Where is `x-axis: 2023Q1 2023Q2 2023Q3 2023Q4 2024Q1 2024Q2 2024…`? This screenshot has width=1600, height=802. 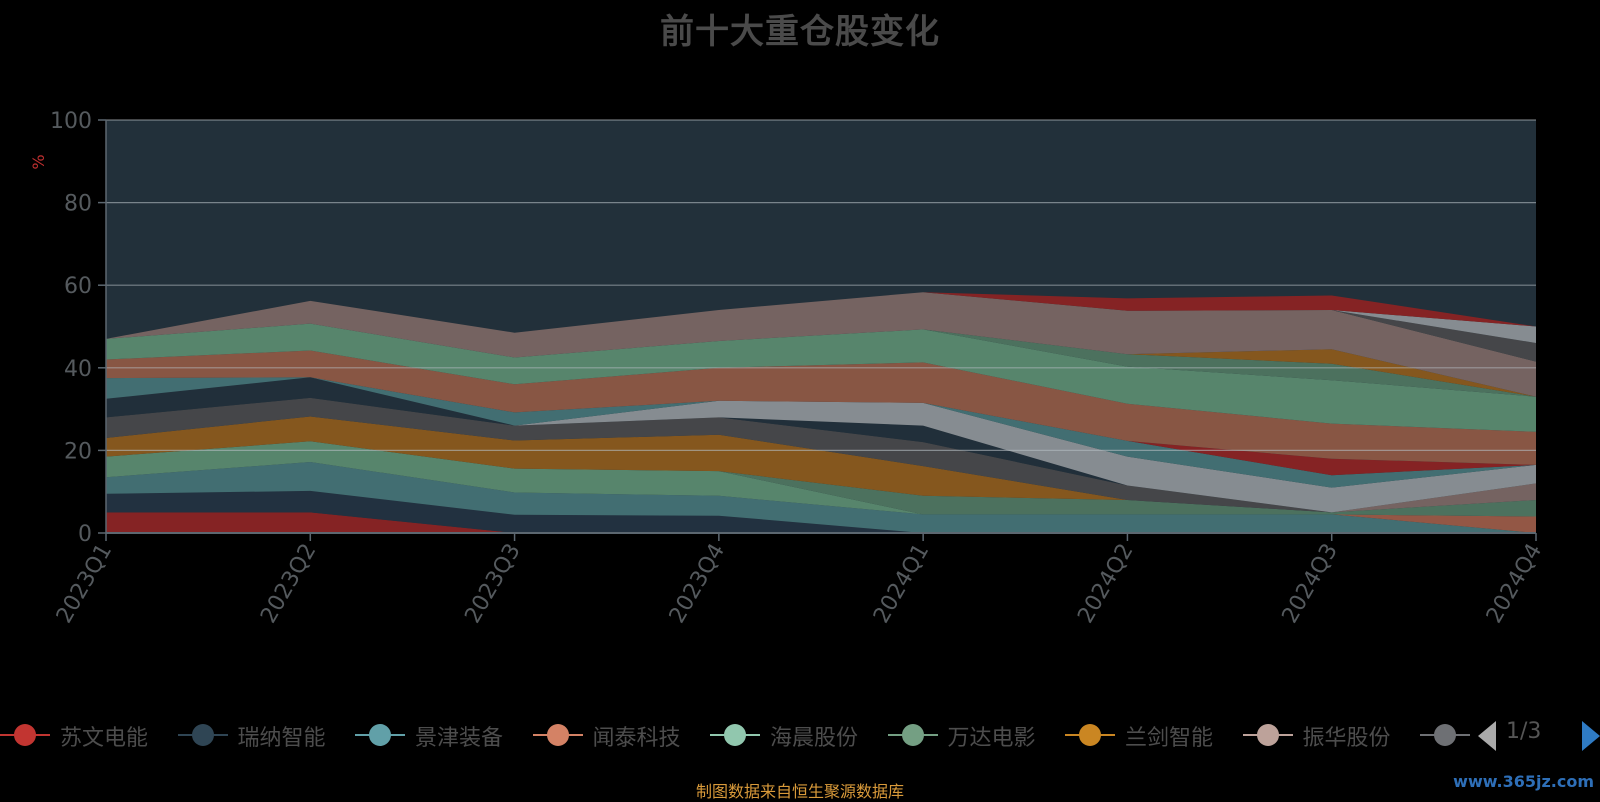
x-axis: 2023Q1 2023Q2 2023Q3 2023Q4 2024Q1 2024Q2 2024… is located at coordinates (799, 580).